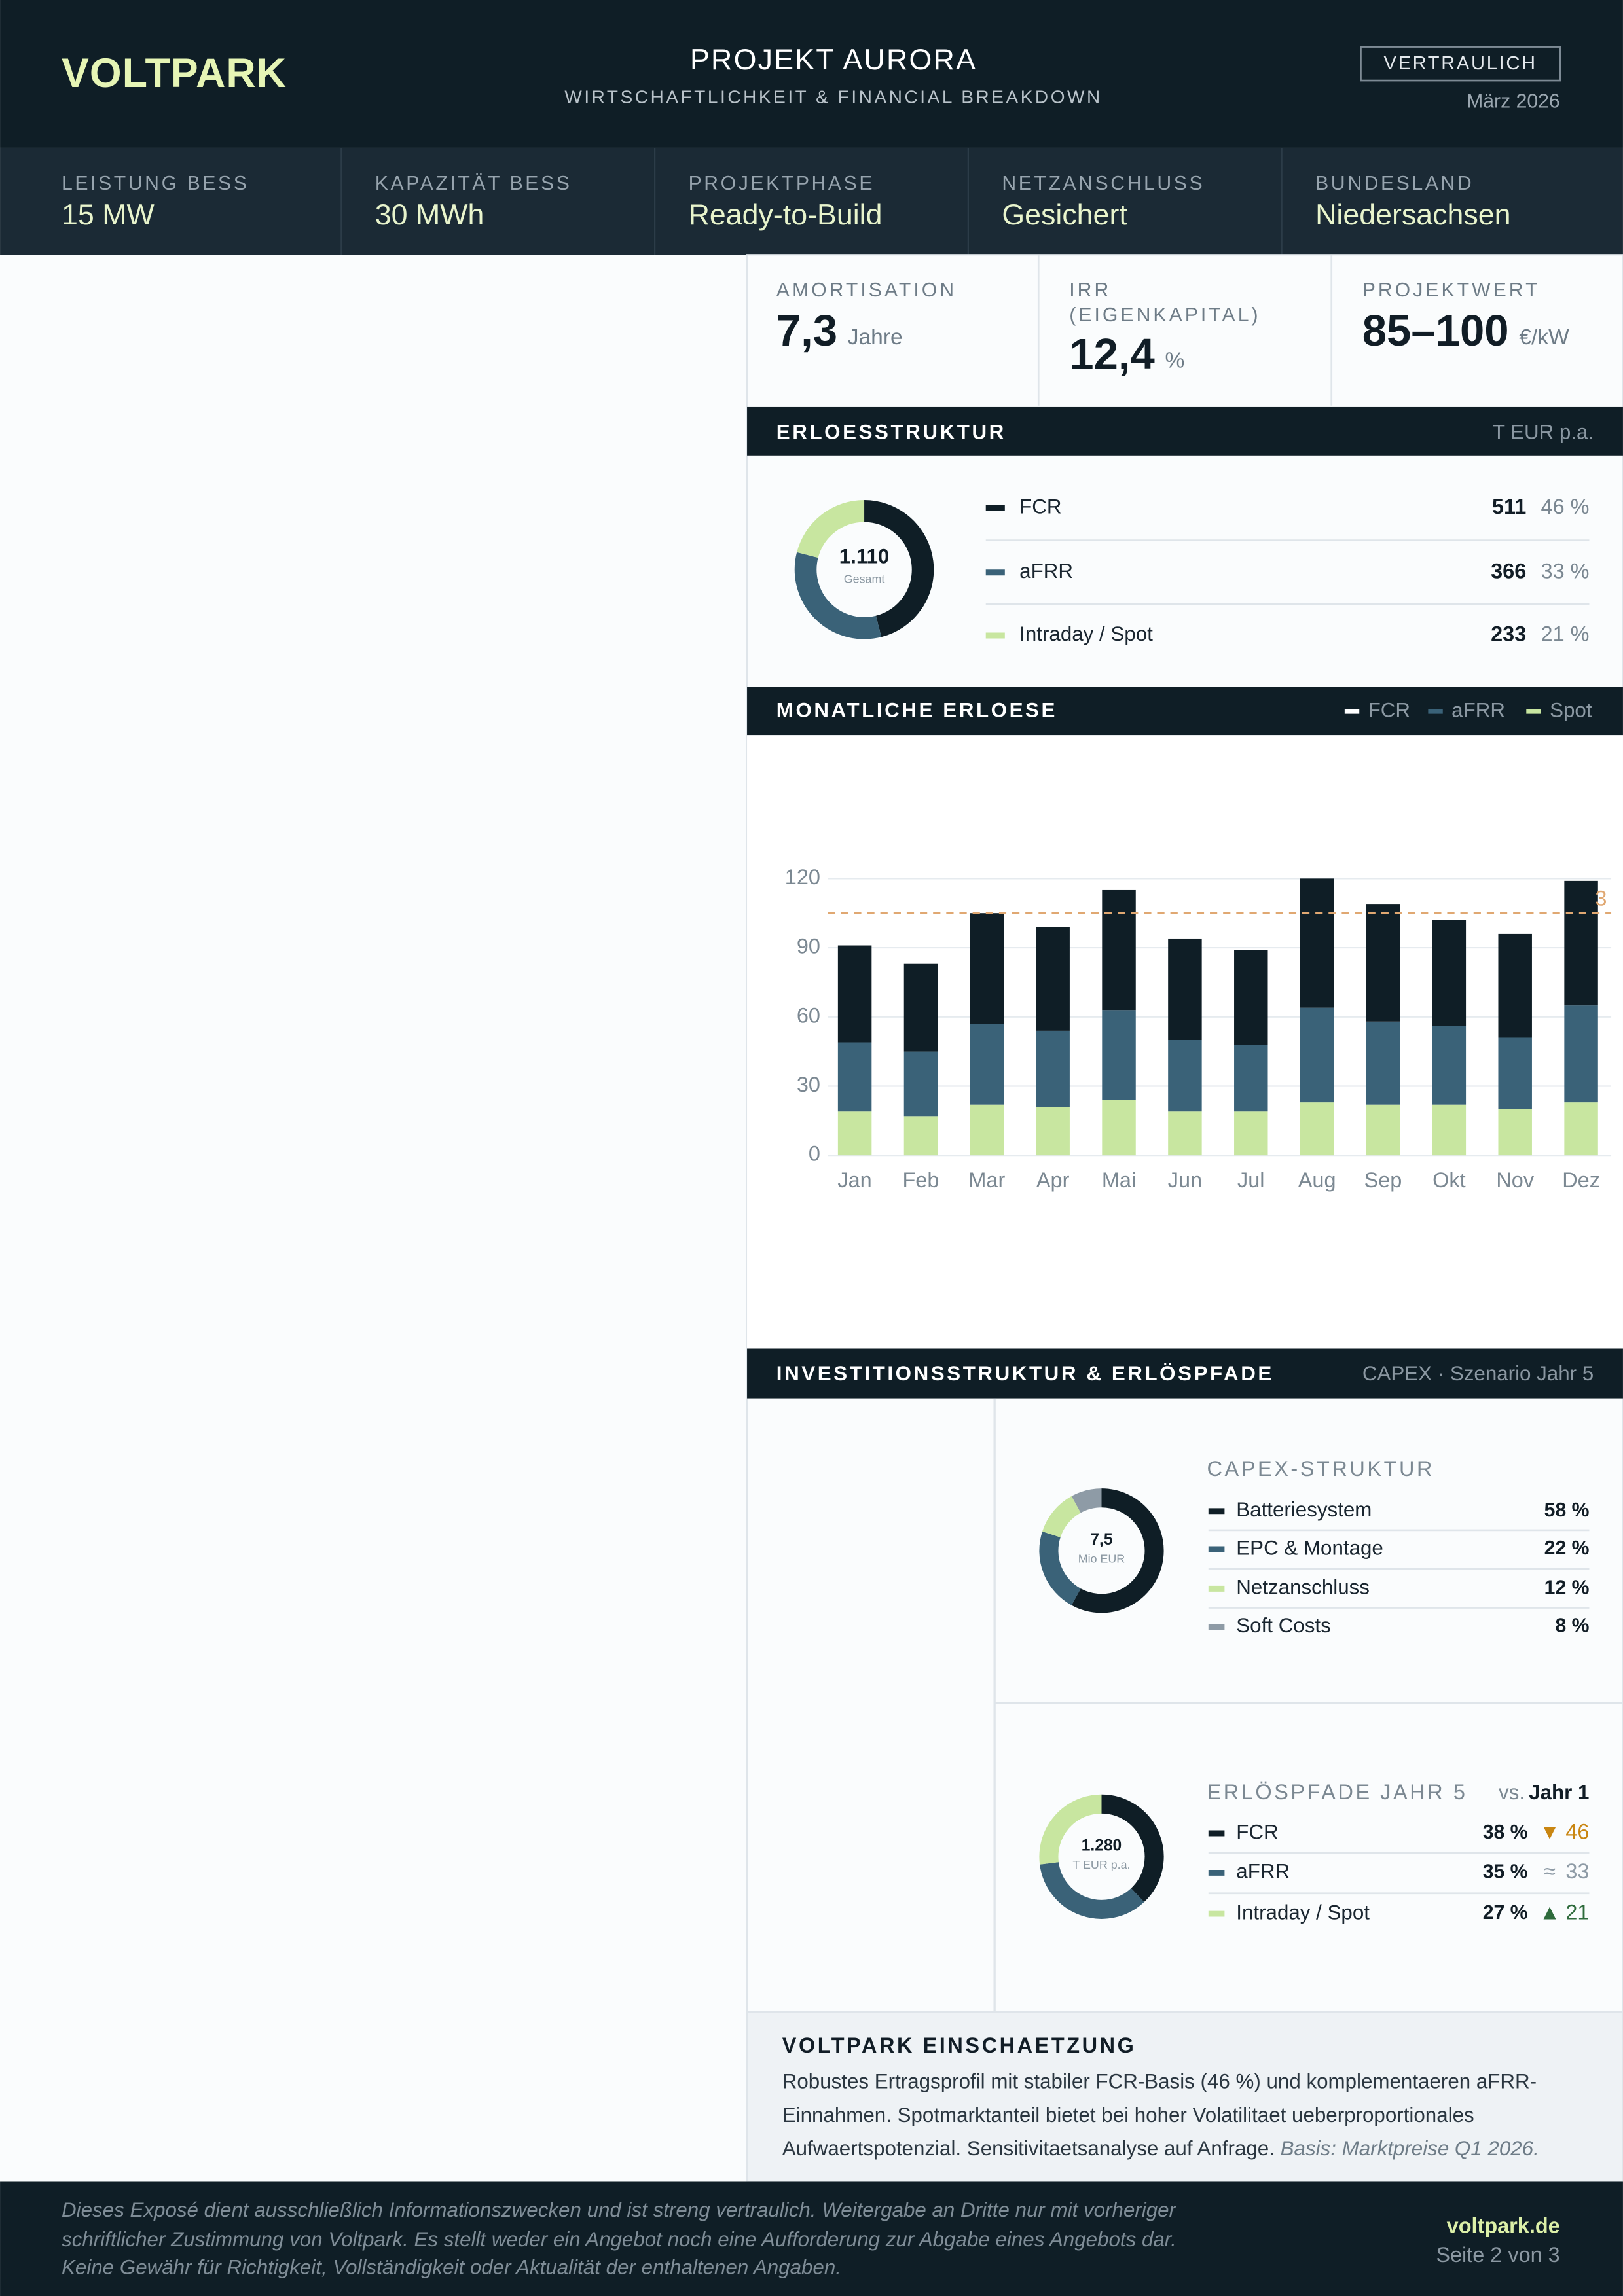  What do you see at coordinates (1317, 1180) in the screenshot?
I see `x-tick-label: Aug` at bounding box center [1317, 1180].